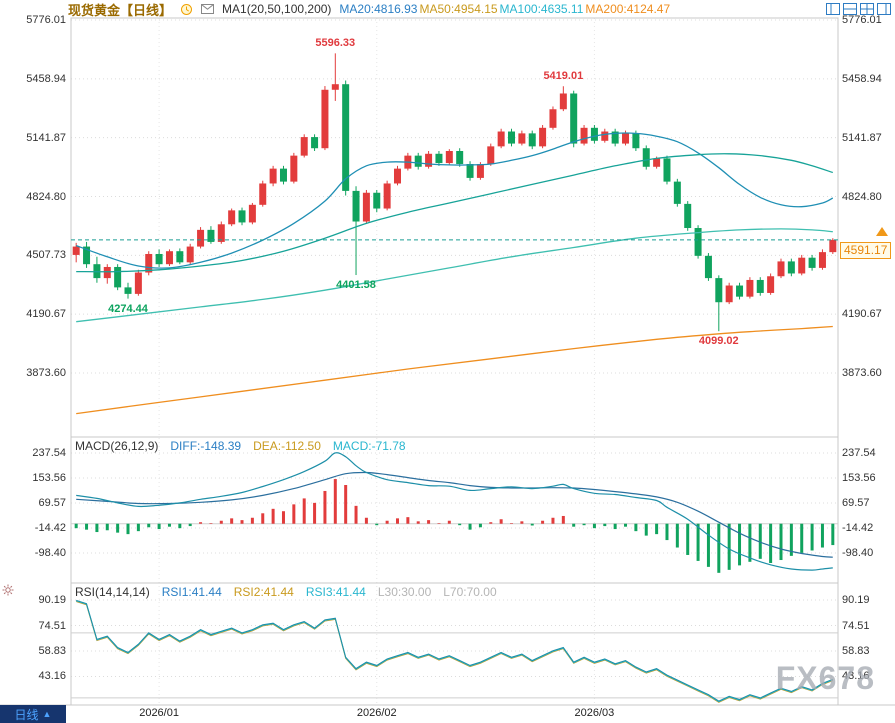  Describe the element at coordinates (470, 592) in the screenshot. I see `rsi-l70-value: L70:70.00` at that location.